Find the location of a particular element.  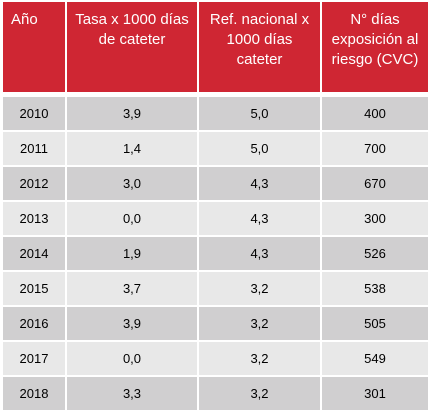

header-rate: Tasa x 1000 días de cateter is located at coordinates (132, 47).